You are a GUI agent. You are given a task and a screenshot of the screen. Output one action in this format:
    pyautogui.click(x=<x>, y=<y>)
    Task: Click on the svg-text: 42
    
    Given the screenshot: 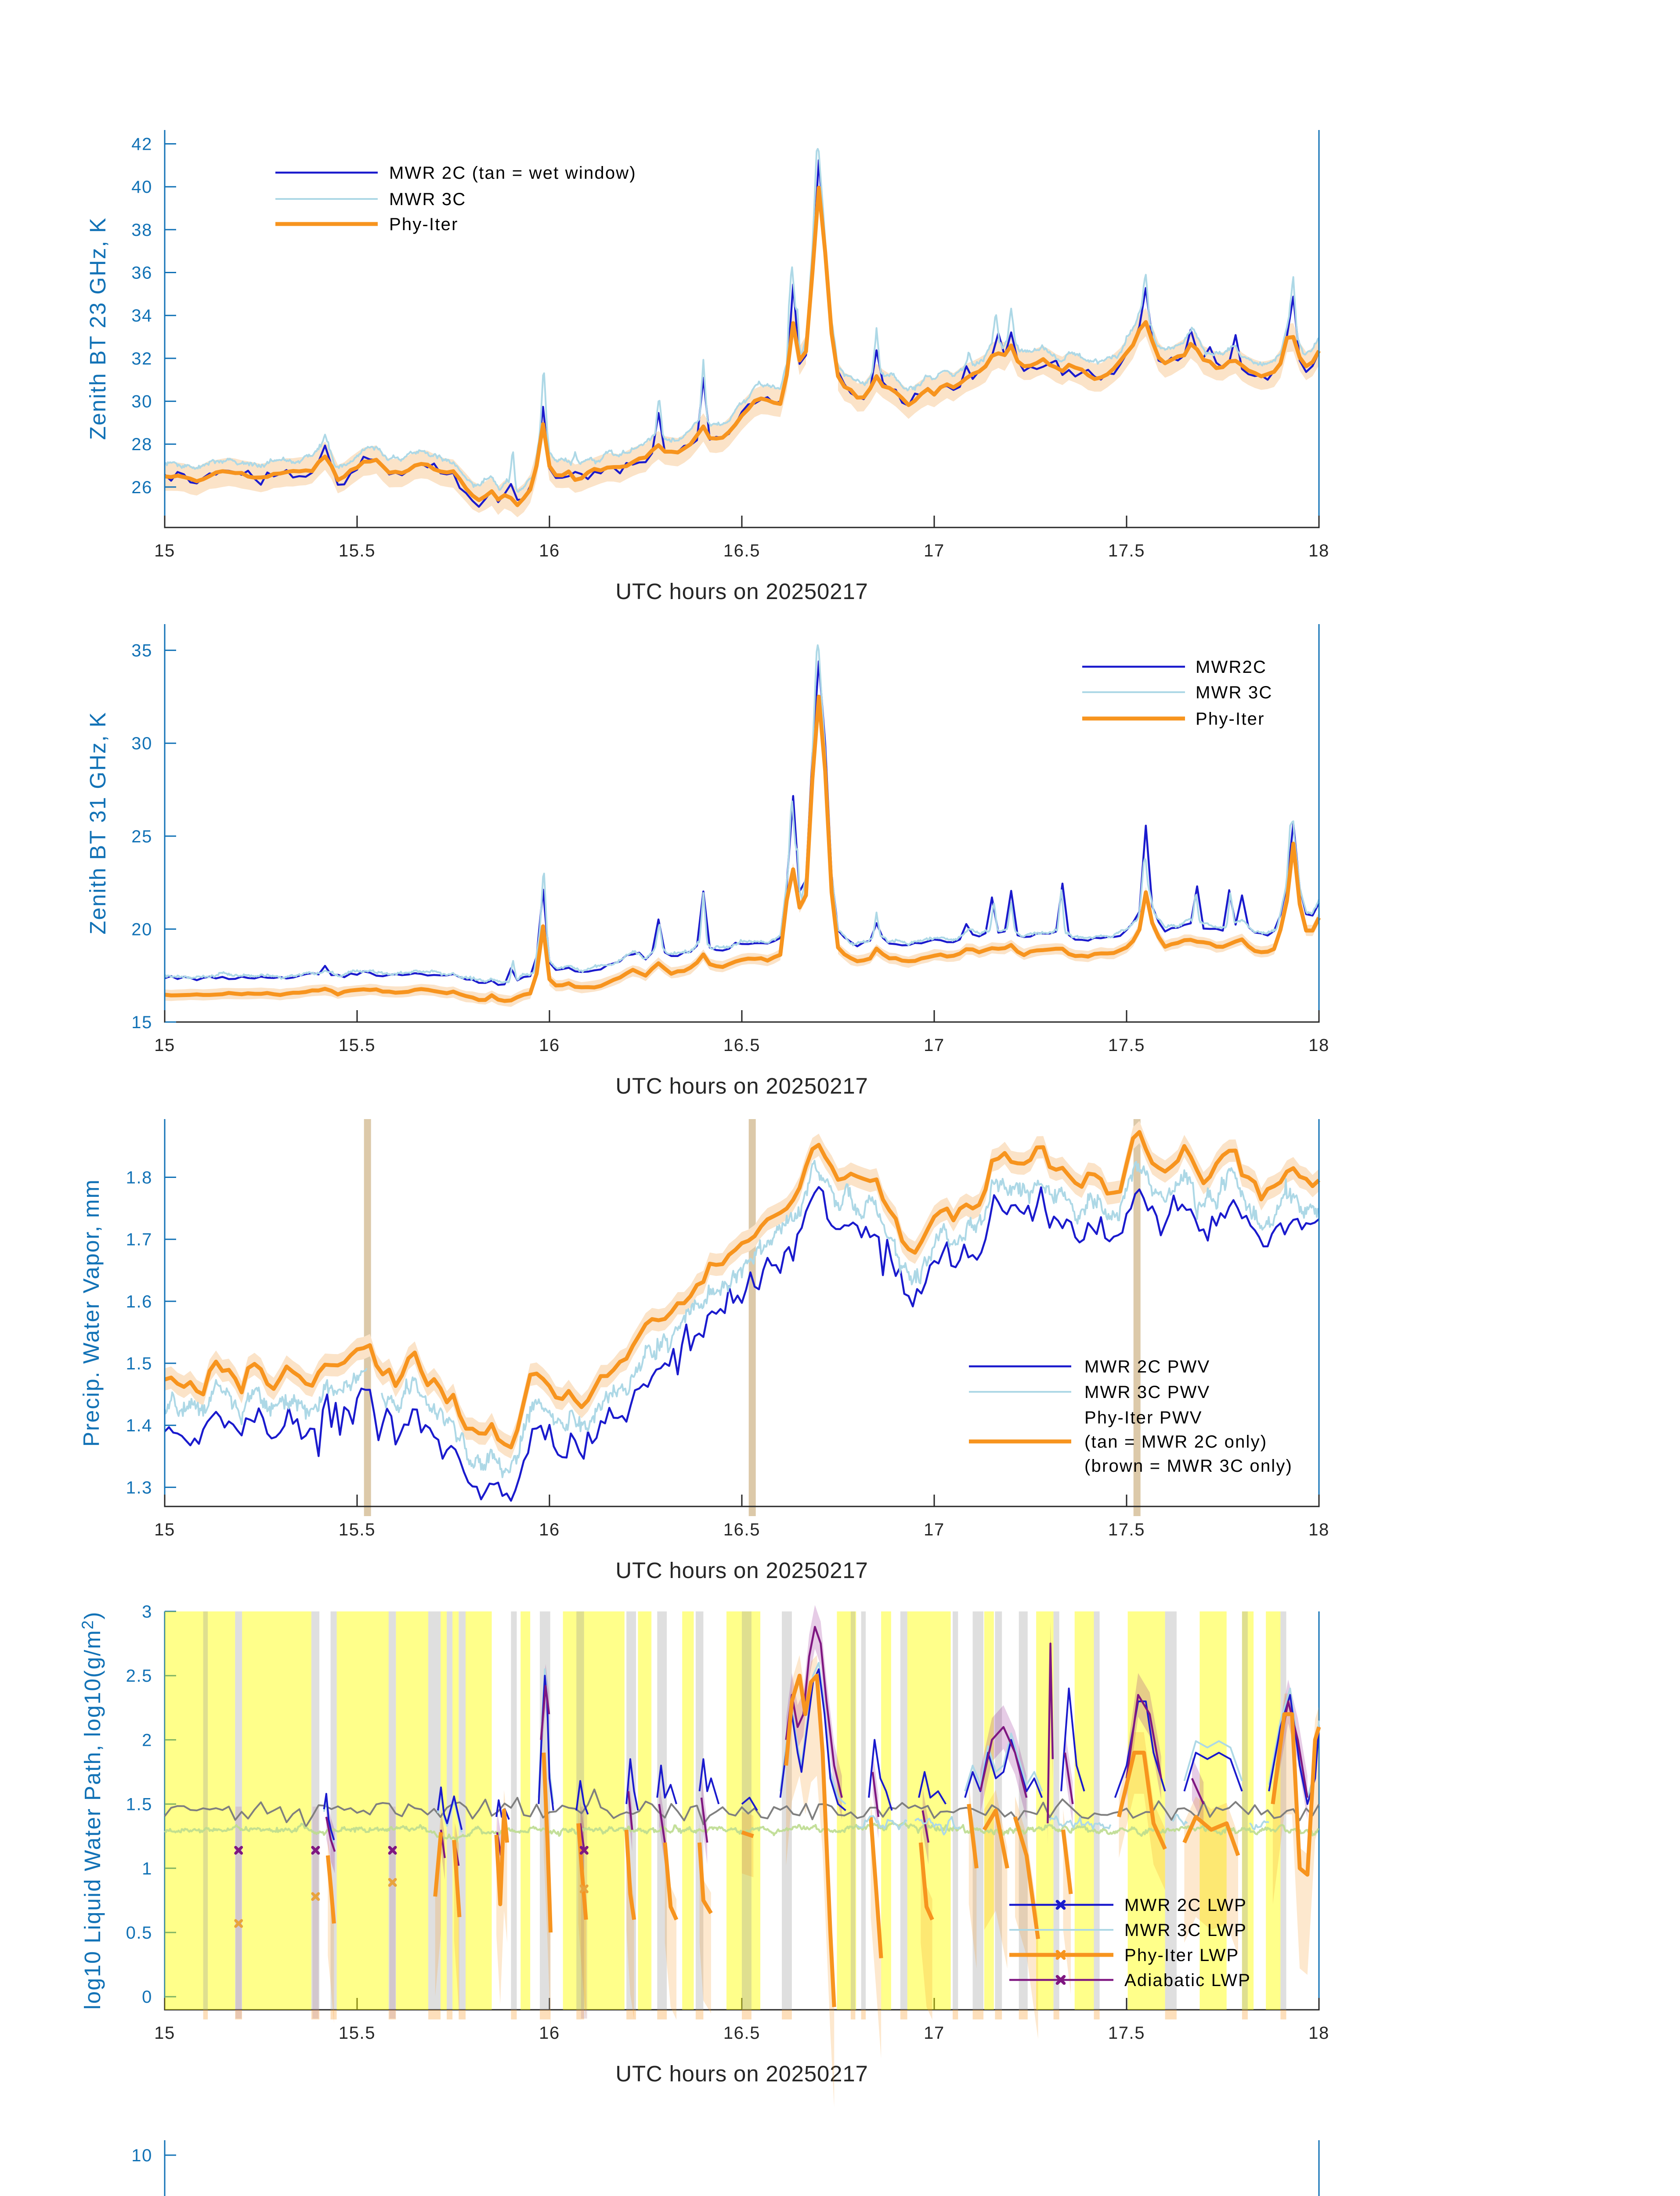 What is the action you would take?
    pyautogui.click(x=142, y=144)
    